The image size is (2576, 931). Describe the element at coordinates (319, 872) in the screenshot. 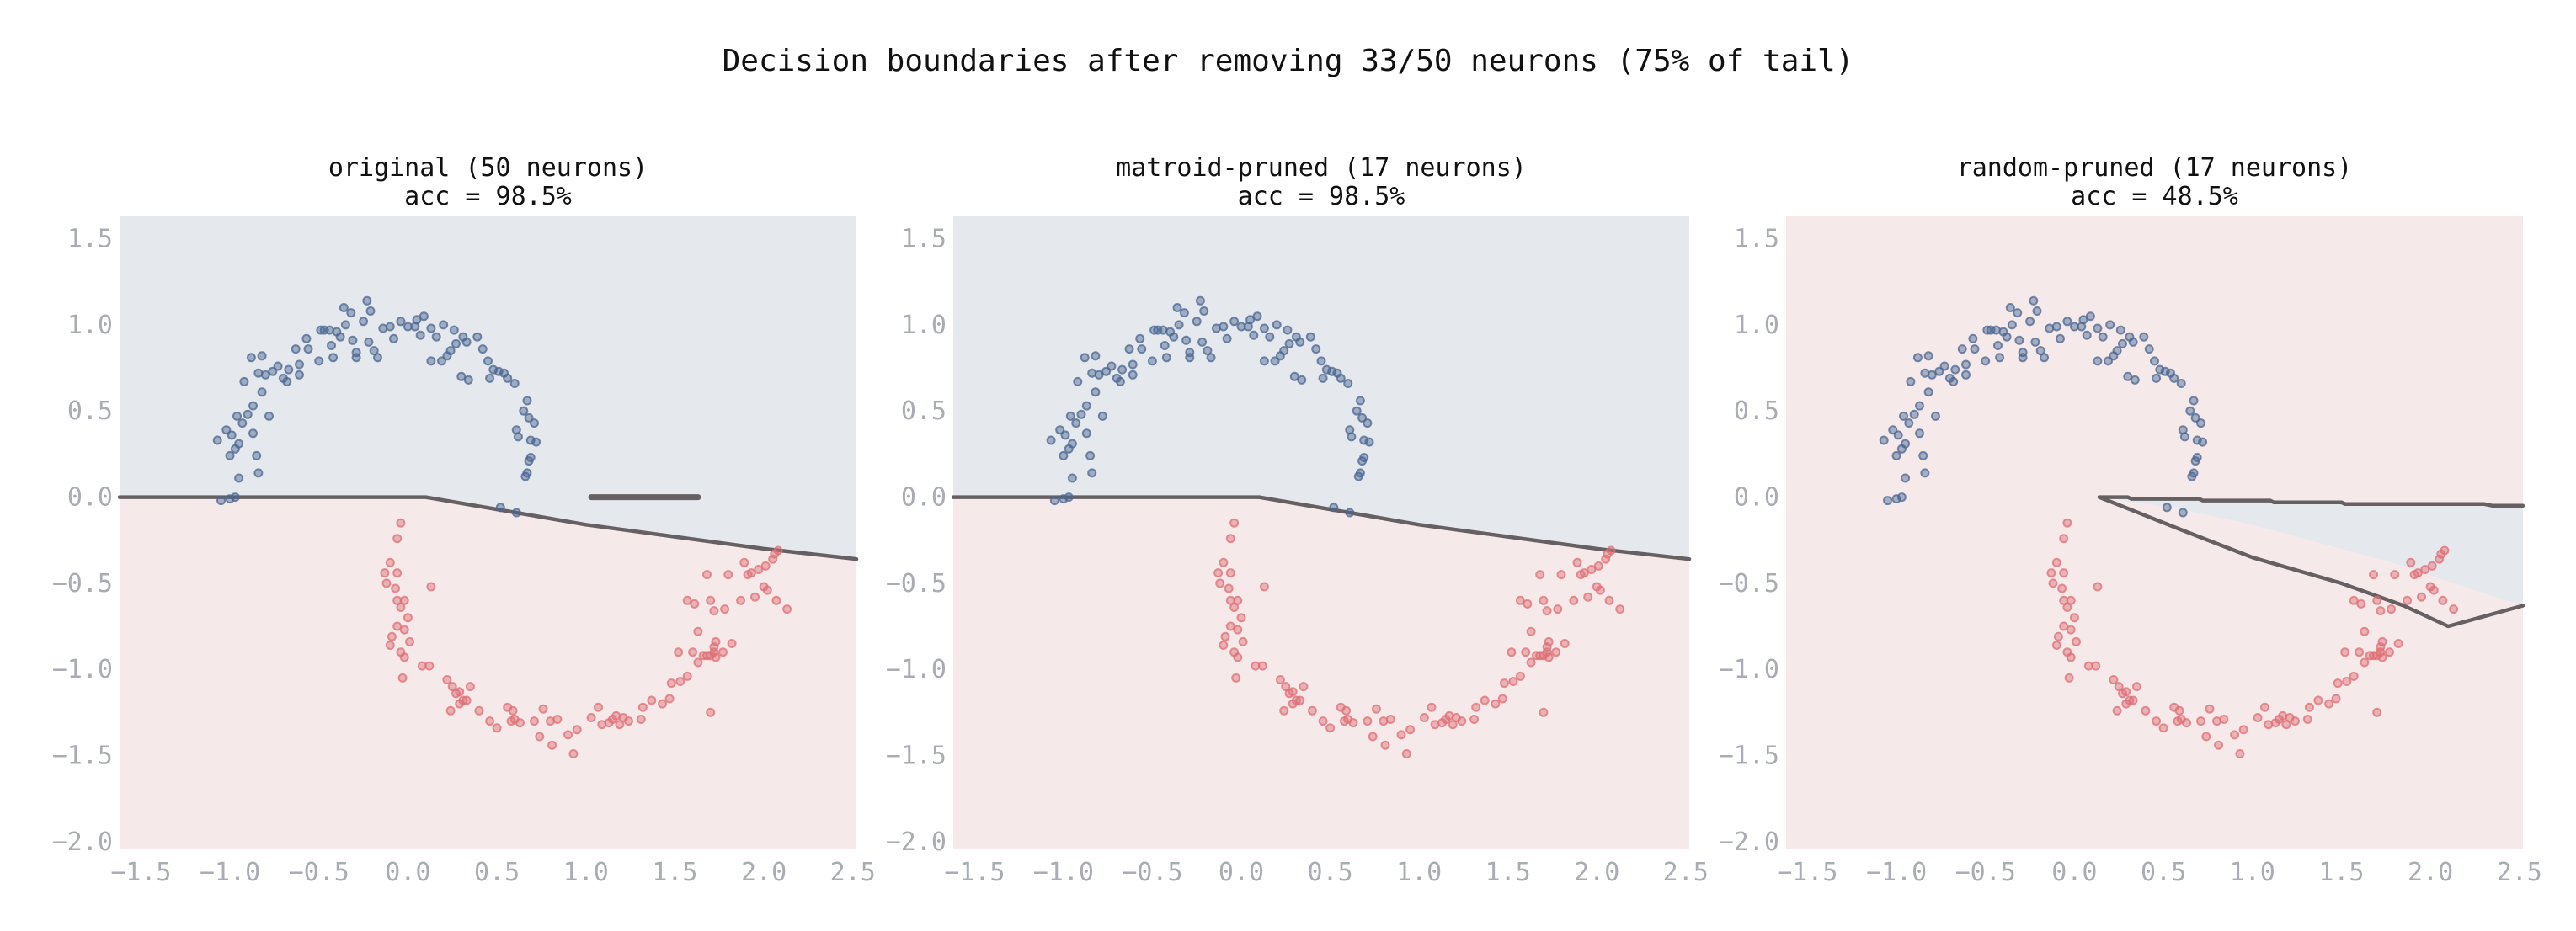

I see `x-tick-label: −0.5` at that location.